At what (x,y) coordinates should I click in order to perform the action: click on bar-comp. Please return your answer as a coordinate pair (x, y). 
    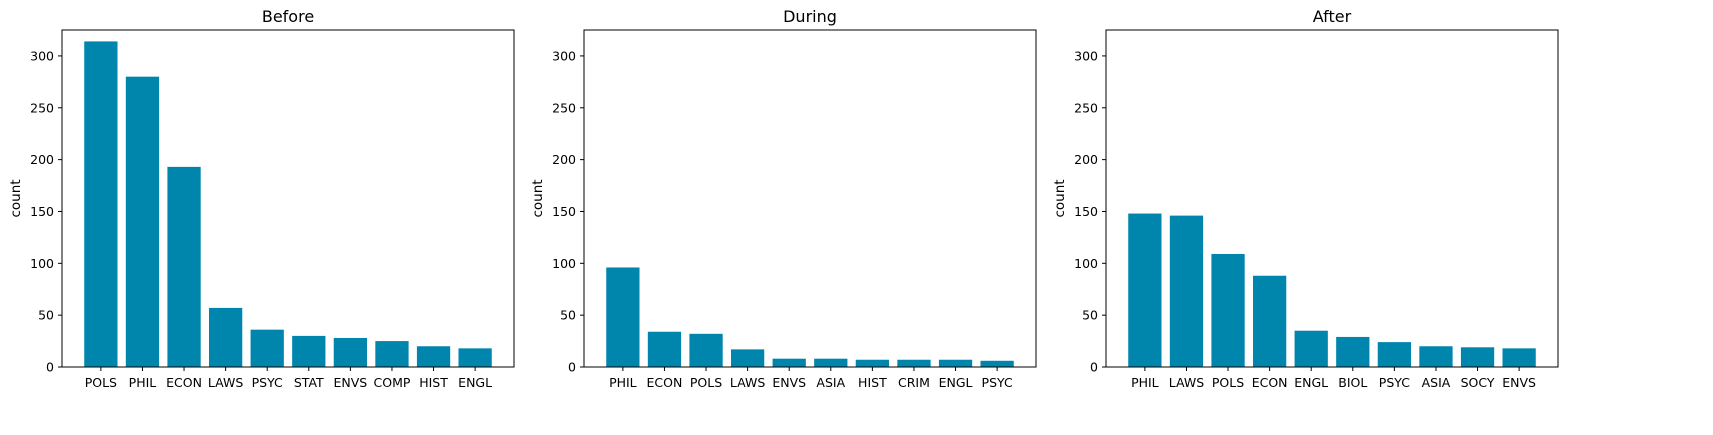
    Looking at the image, I should click on (392, 354).